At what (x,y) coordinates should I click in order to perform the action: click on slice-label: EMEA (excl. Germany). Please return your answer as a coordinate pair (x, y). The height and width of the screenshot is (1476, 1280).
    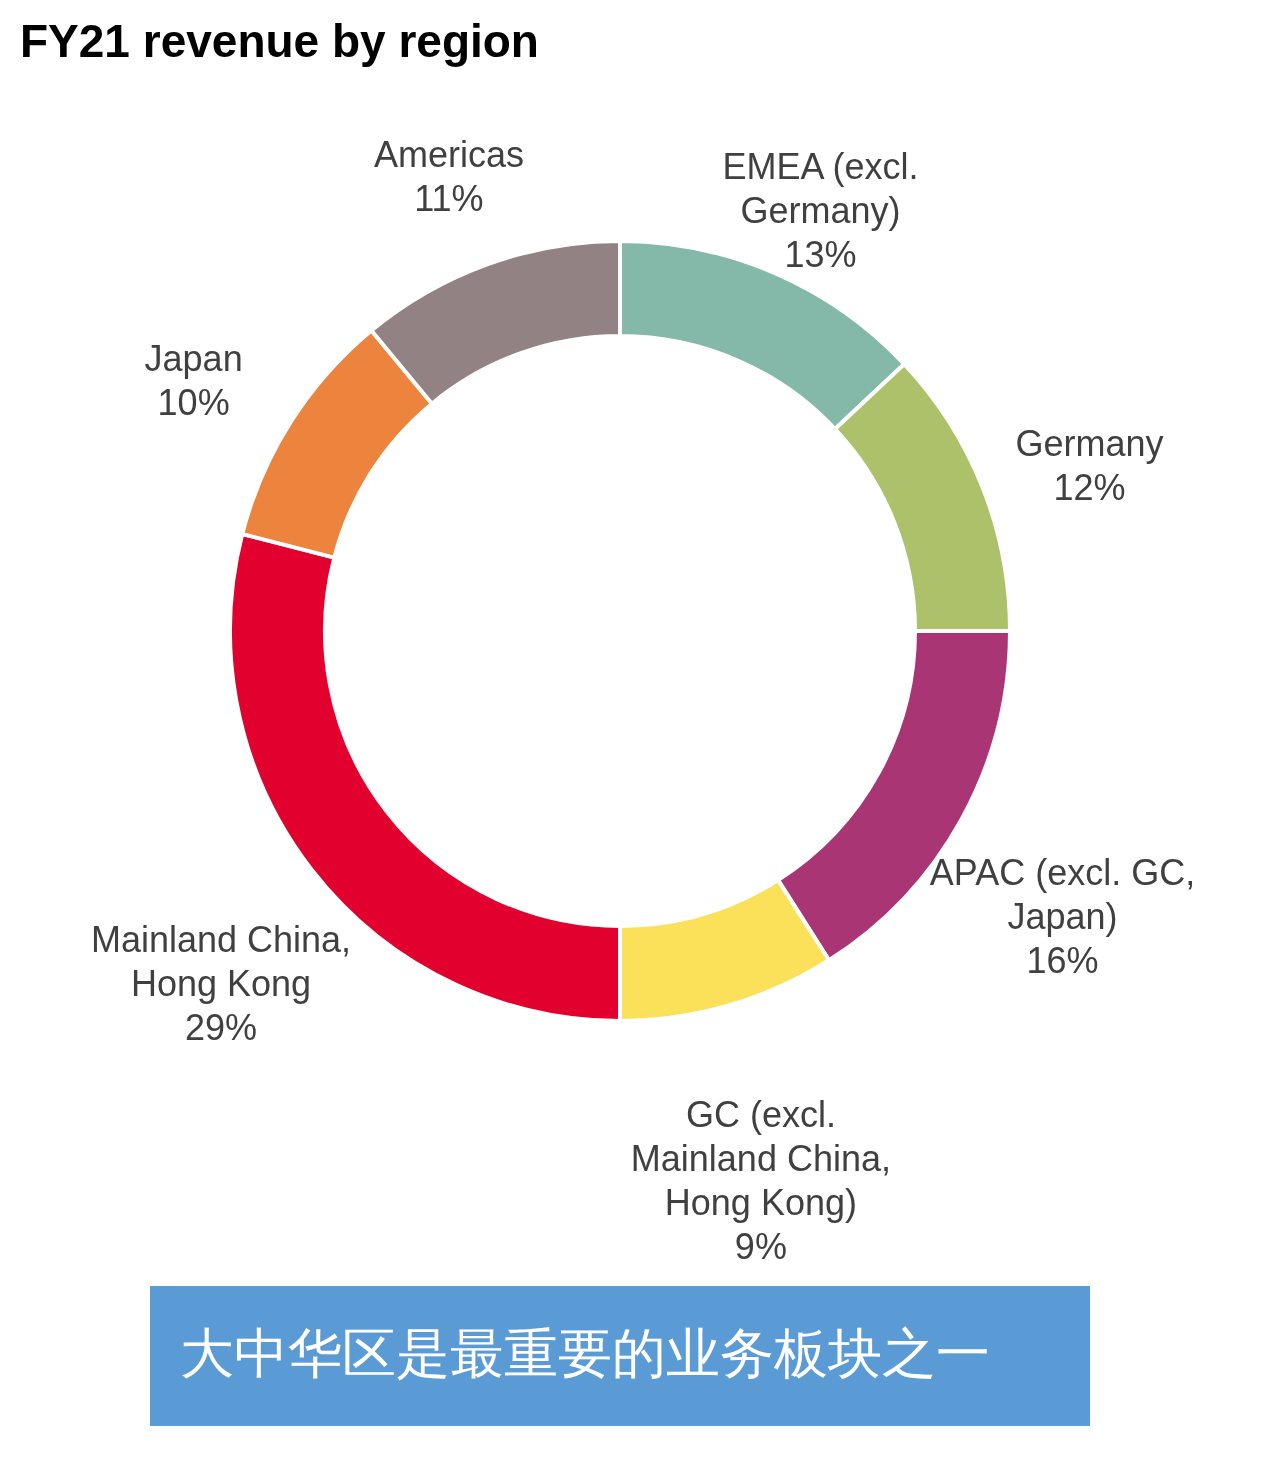
    Looking at the image, I should click on (820, 188).